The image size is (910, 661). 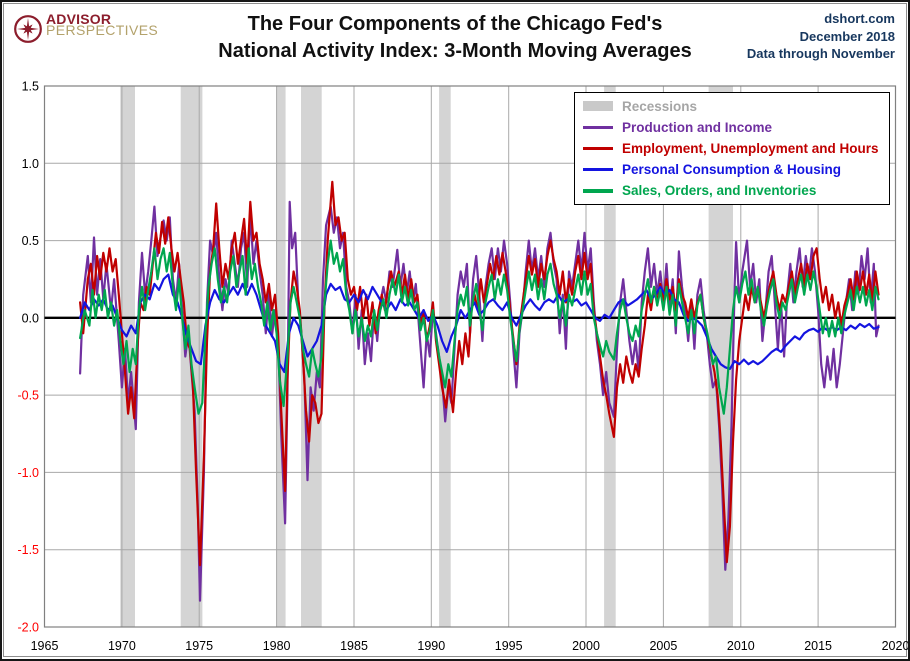 I want to click on title-line-1: The Four Components of the Chicago Fed's, so click(x=455, y=24).